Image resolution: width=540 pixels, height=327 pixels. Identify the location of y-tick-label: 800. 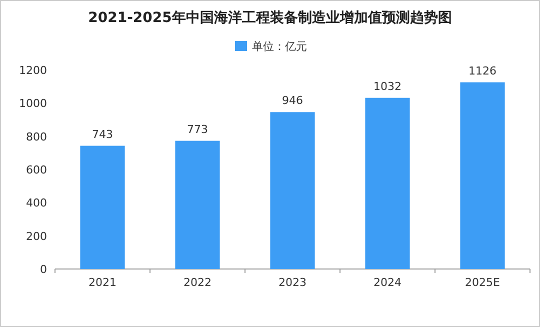
(36, 137).